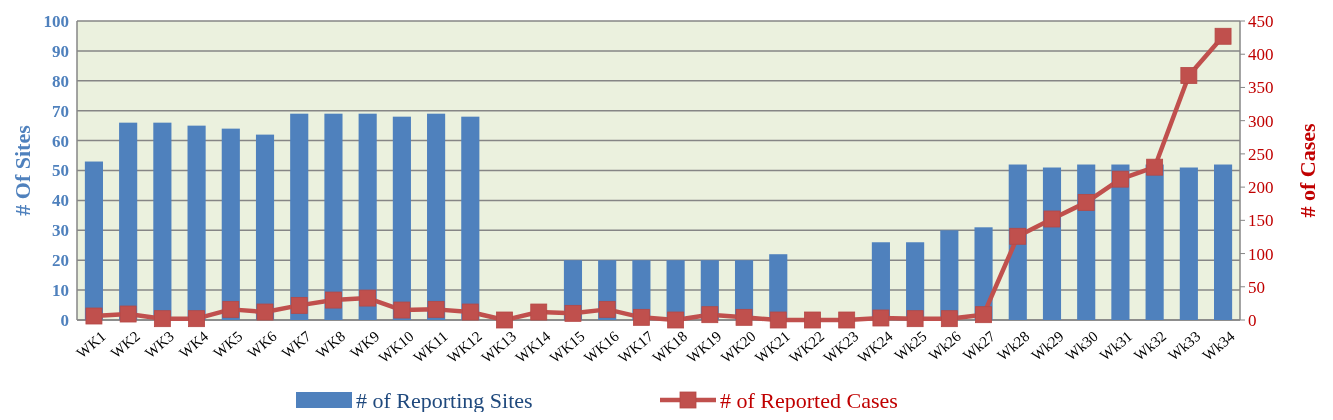  What do you see at coordinates (60, 171) in the screenshot?
I see `y-tick-label: 50` at bounding box center [60, 171].